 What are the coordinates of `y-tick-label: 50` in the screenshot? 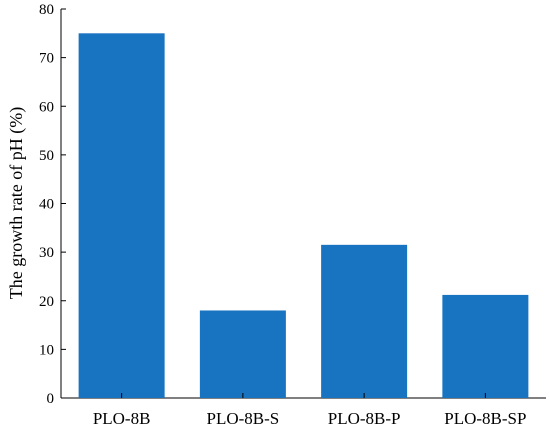 It's located at (46, 156).